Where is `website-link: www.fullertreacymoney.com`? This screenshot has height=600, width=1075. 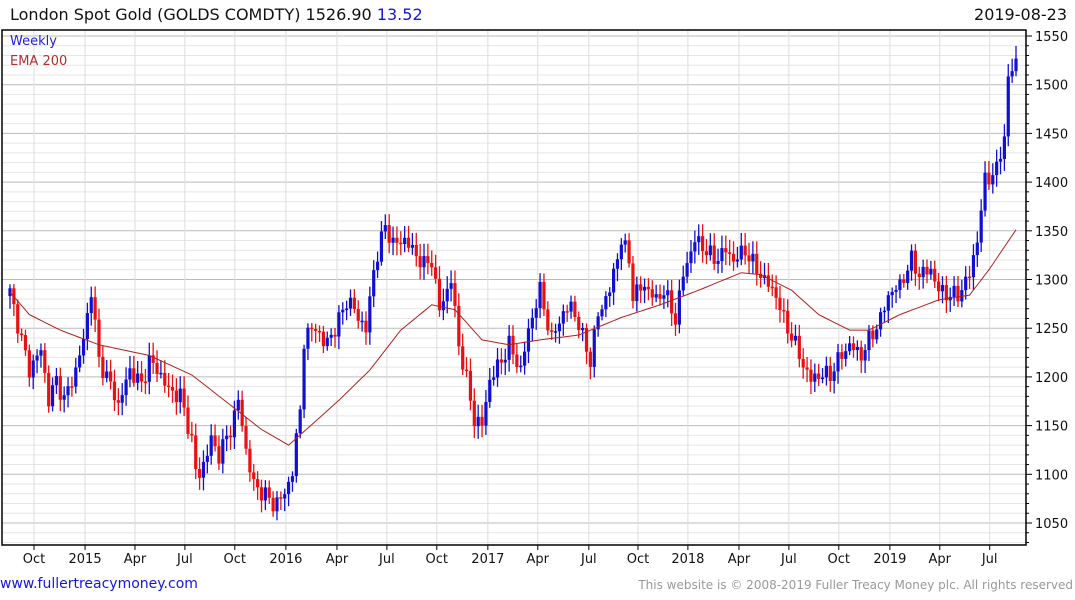
website-link: www.fullertreacymoney.com is located at coordinates (99, 584).